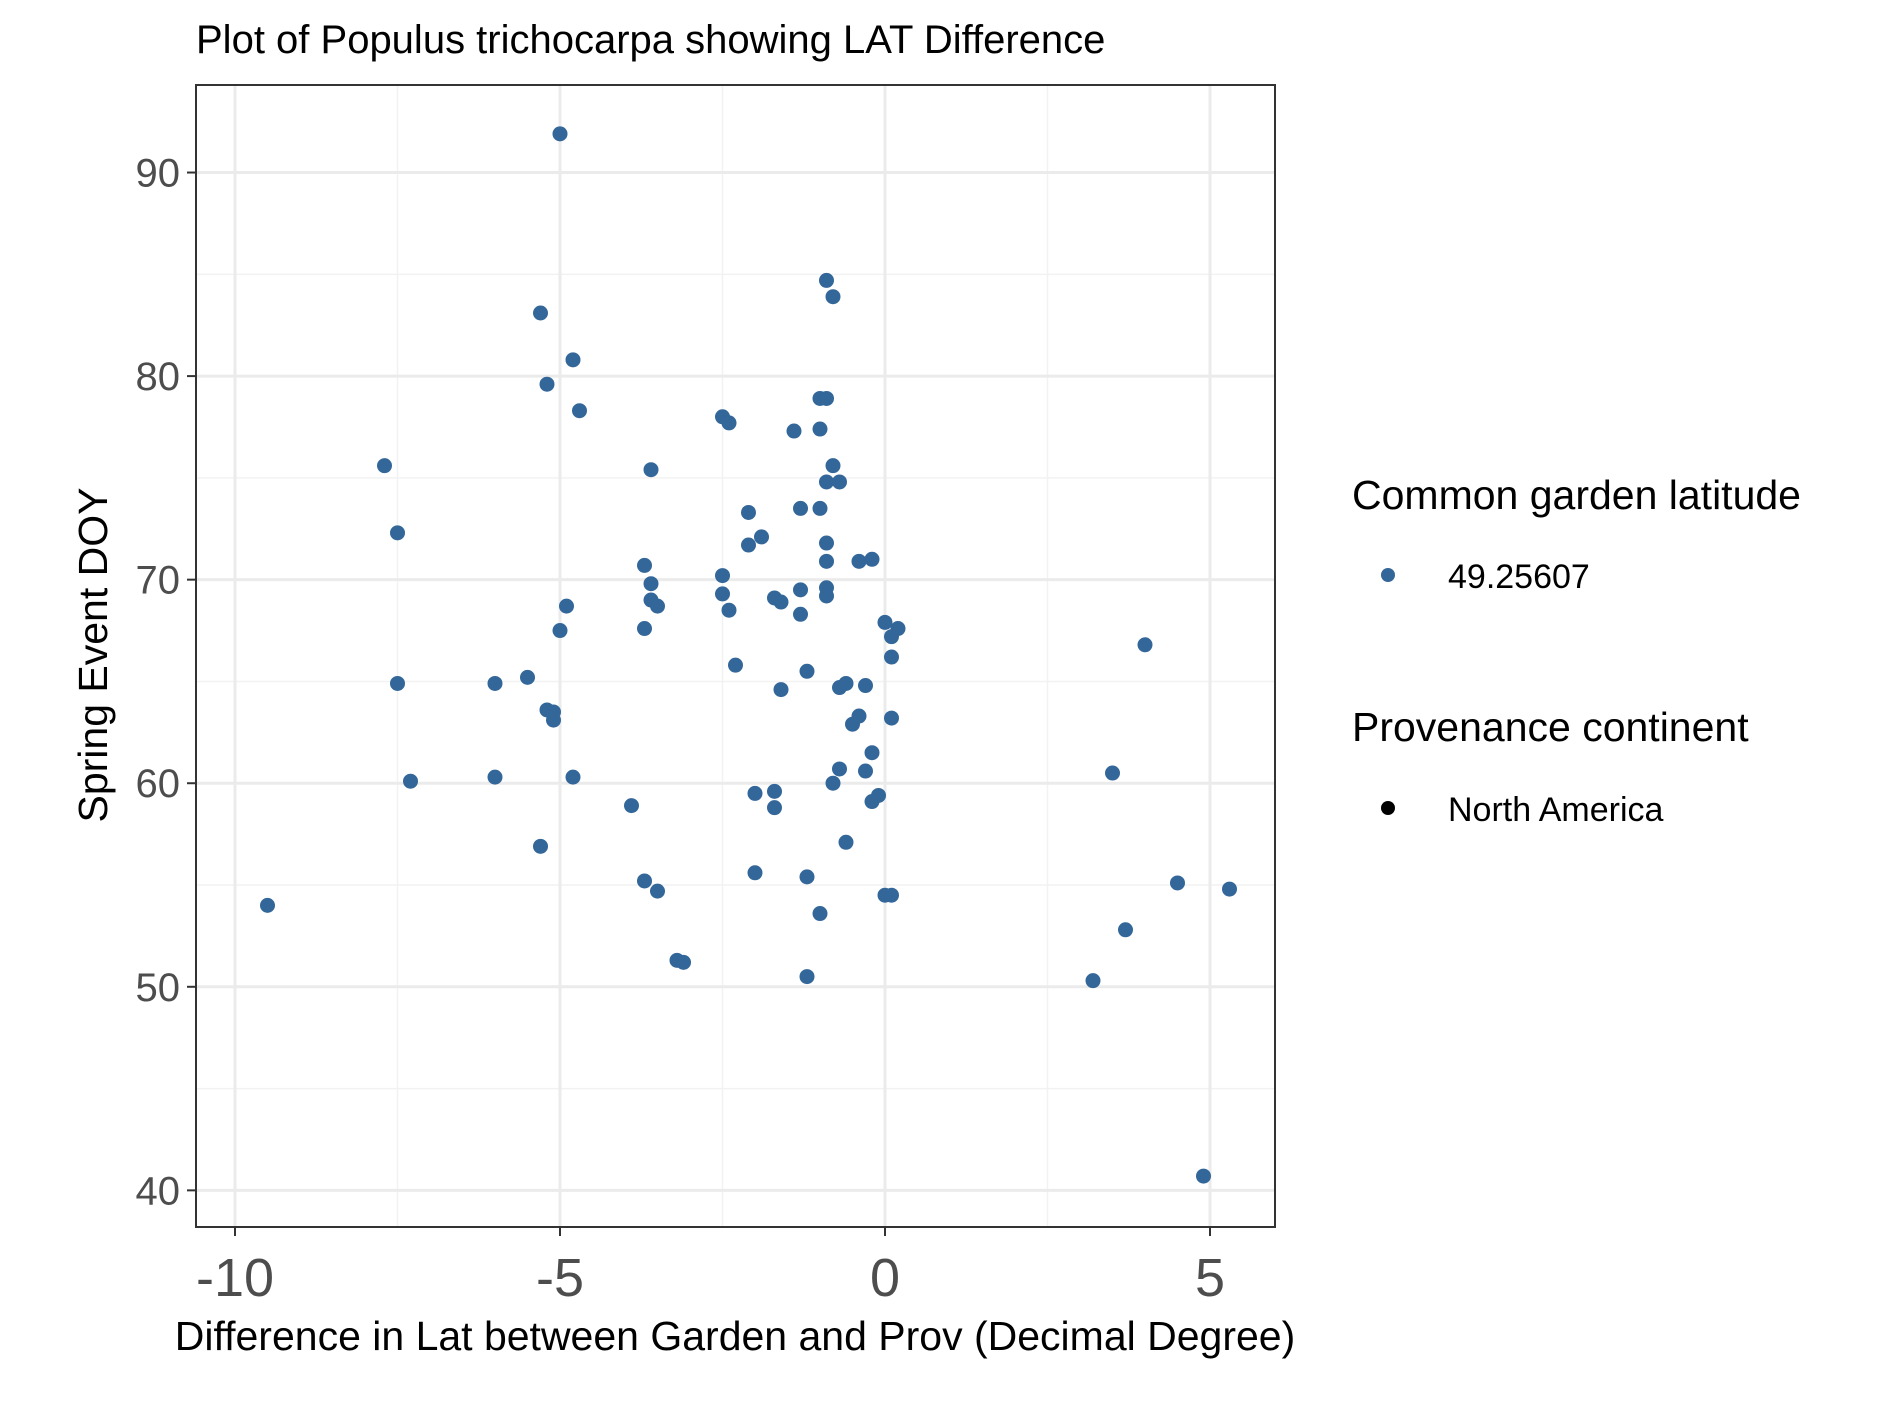  Describe the element at coordinates (1388, 808) in the screenshot. I see `legend-key-continent` at that location.